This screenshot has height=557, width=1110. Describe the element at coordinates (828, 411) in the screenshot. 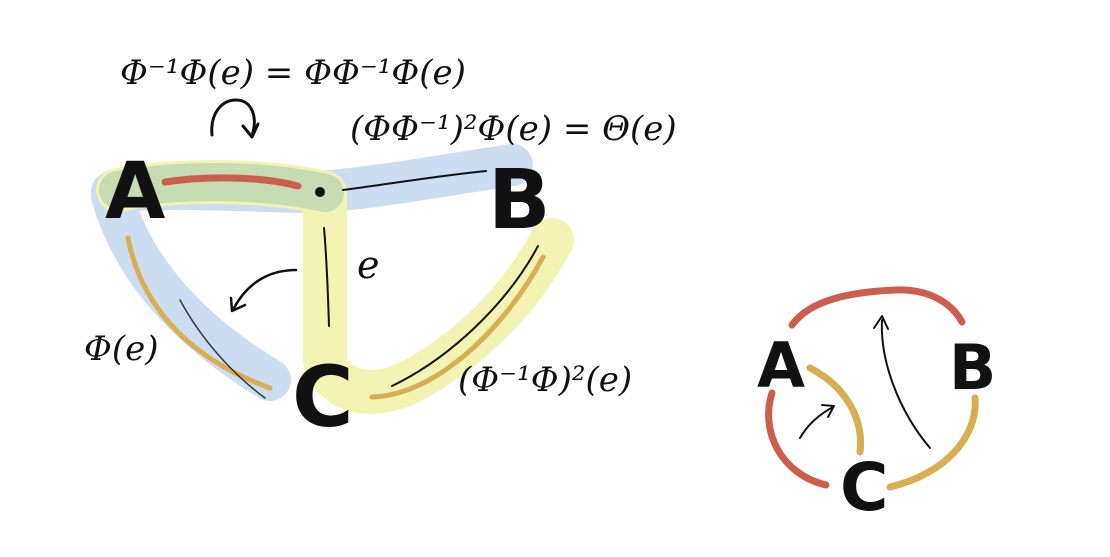

I see `right-small-arrowhead-icon` at that location.